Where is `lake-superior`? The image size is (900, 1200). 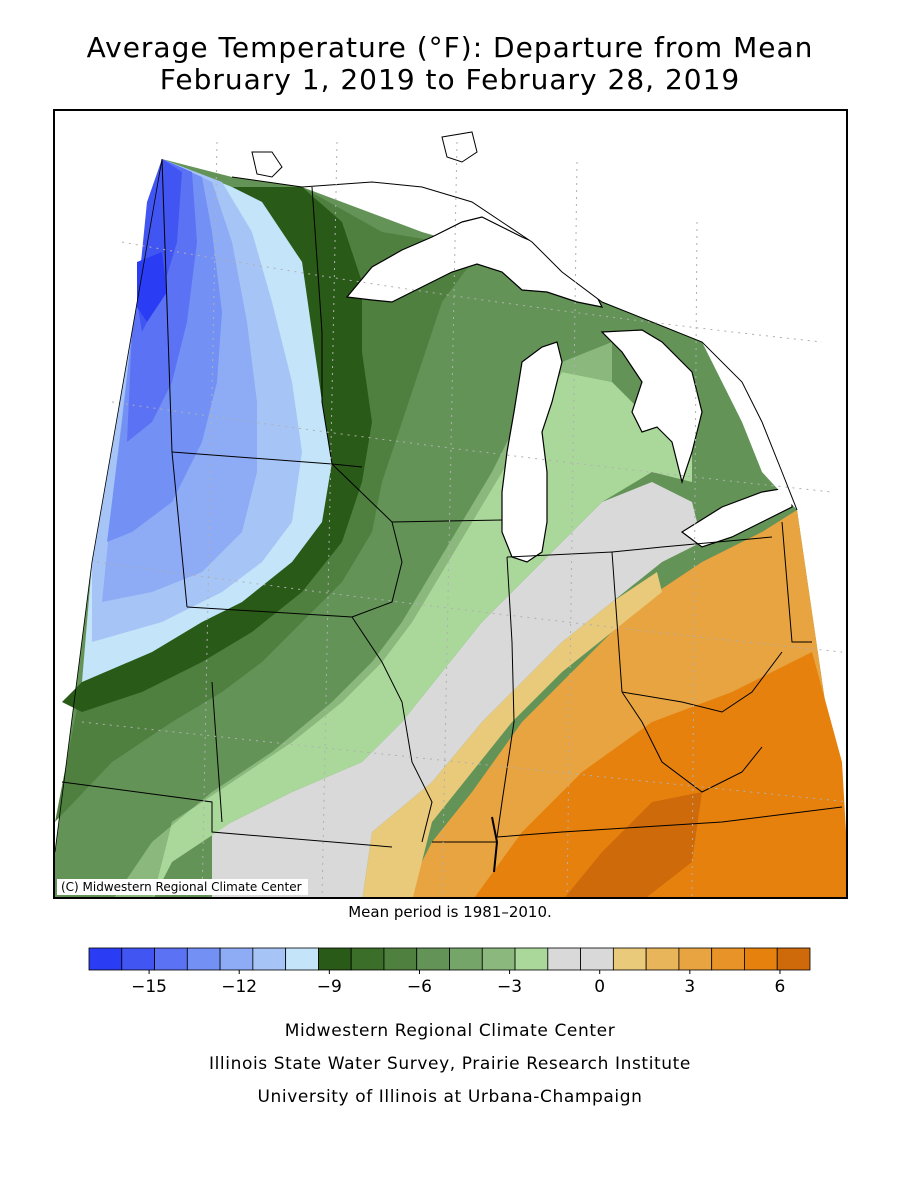 lake-superior is located at coordinates (474, 262).